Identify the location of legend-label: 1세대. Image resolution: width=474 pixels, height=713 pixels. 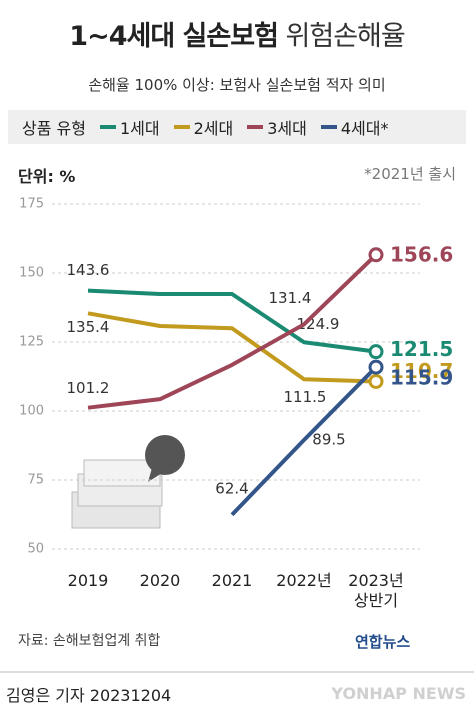
(139, 128).